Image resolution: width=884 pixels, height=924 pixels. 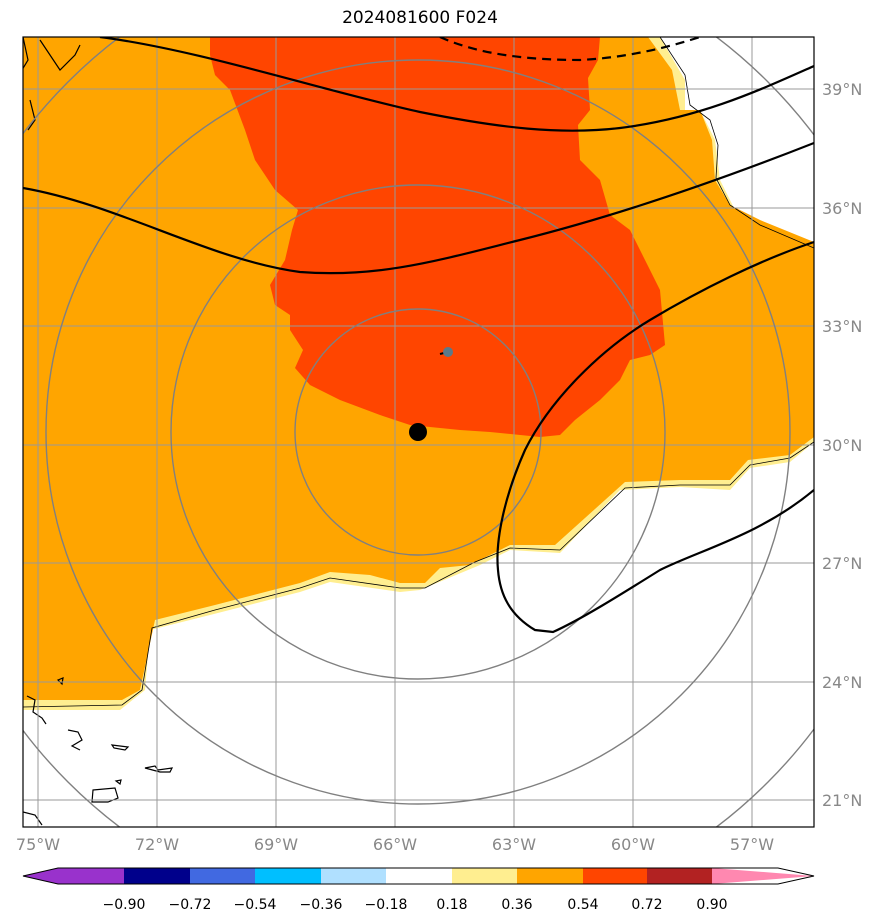 I want to click on lon-labels: 75°W 72°W 69°W 66°W 63°W 60°W 57°W, so click(x=395, y=844).